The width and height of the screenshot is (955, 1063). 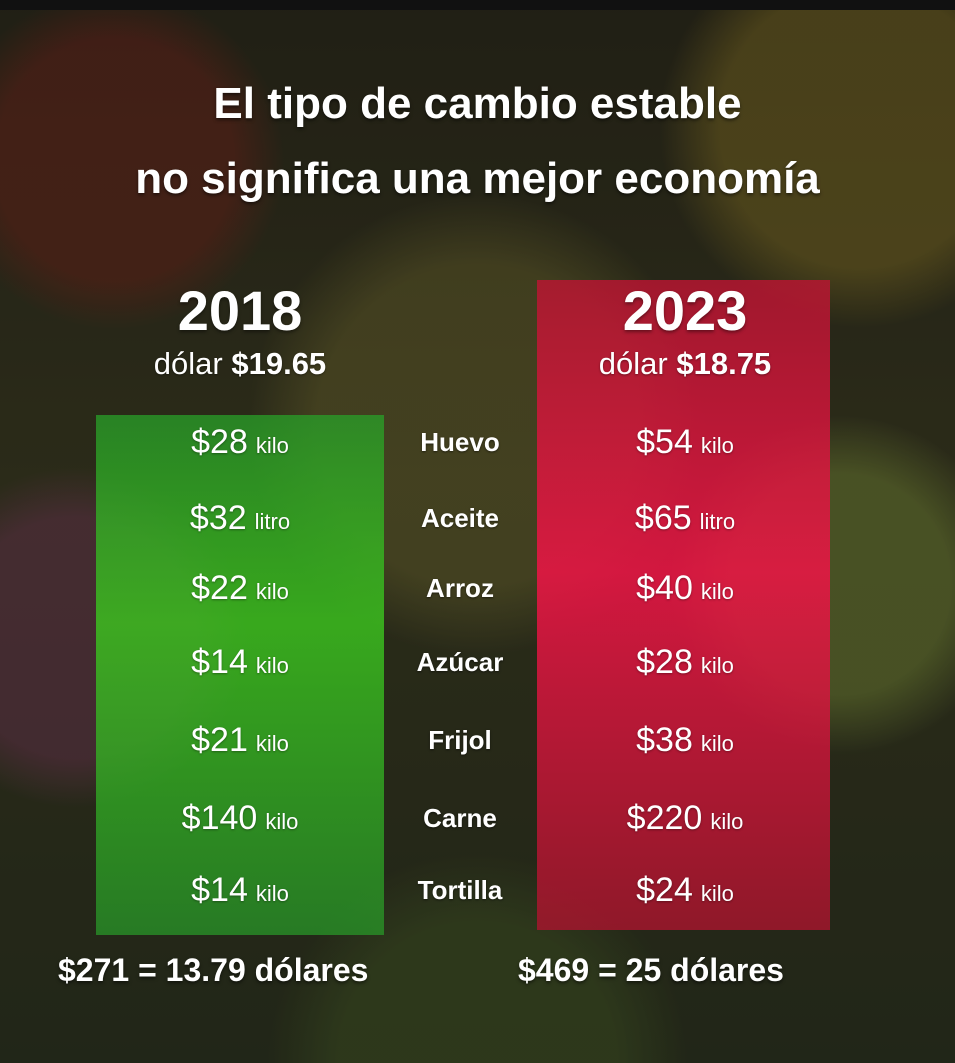 I want to click on price-2023: $65 litro, so click(x=685, y=520).